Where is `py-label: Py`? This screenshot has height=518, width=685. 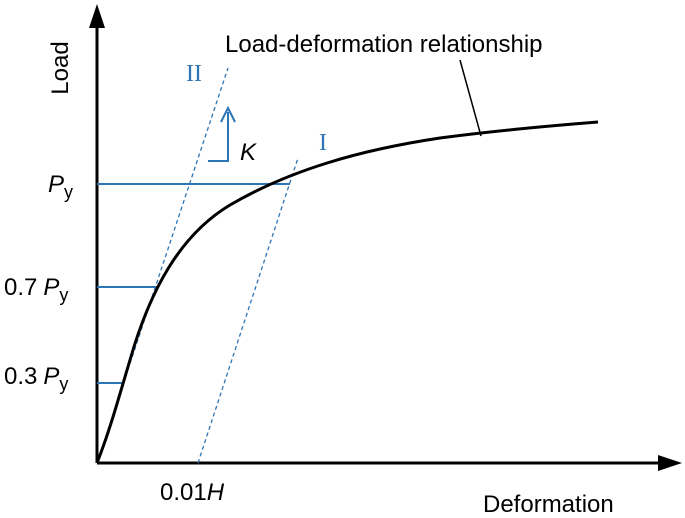
py-label: Py is located at coordinates (60, 186).